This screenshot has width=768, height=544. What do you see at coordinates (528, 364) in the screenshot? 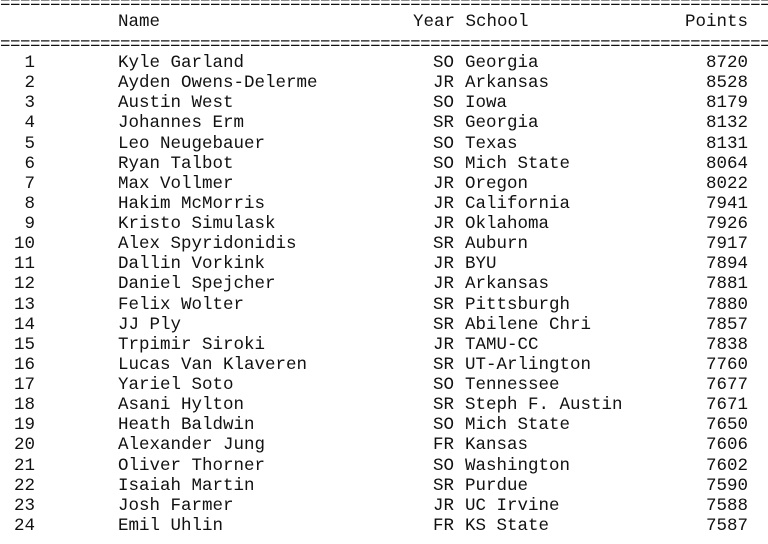
I see `cell-school: UT-Arlington` at bounding box center [528, 364].